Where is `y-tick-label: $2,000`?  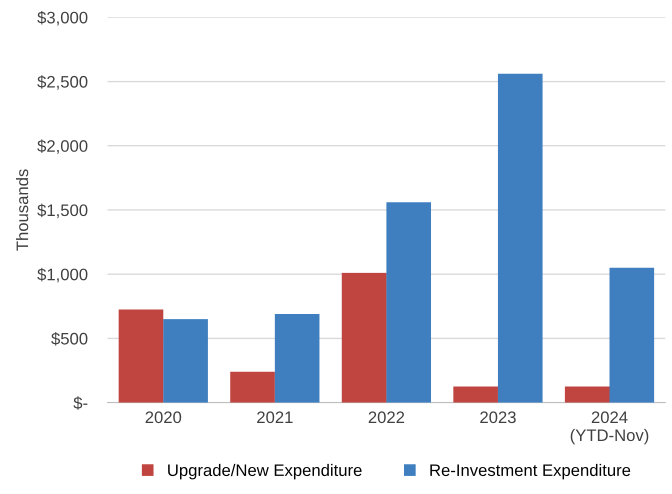
y-tick-label: $2,000 is located at coordinates (62, 146).